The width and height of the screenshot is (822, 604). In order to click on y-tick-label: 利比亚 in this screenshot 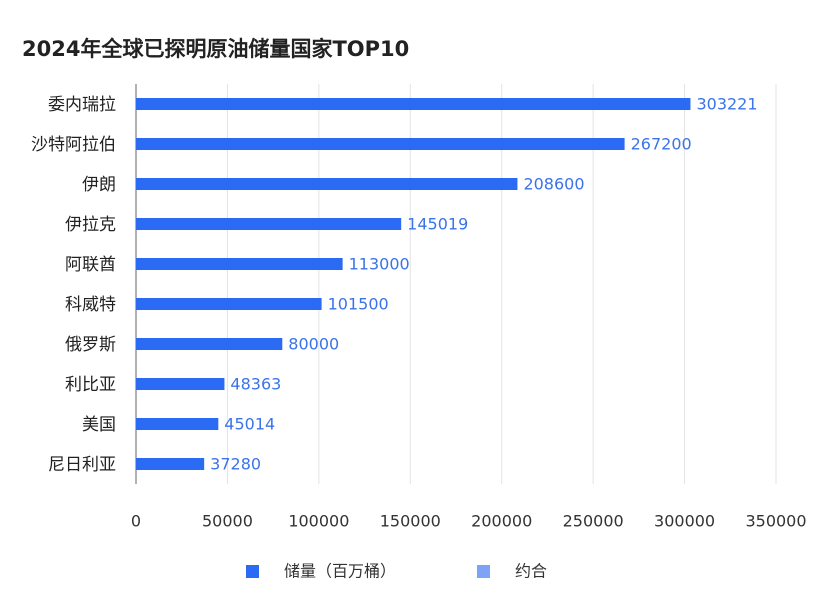, I will do `click(90, 385)`.